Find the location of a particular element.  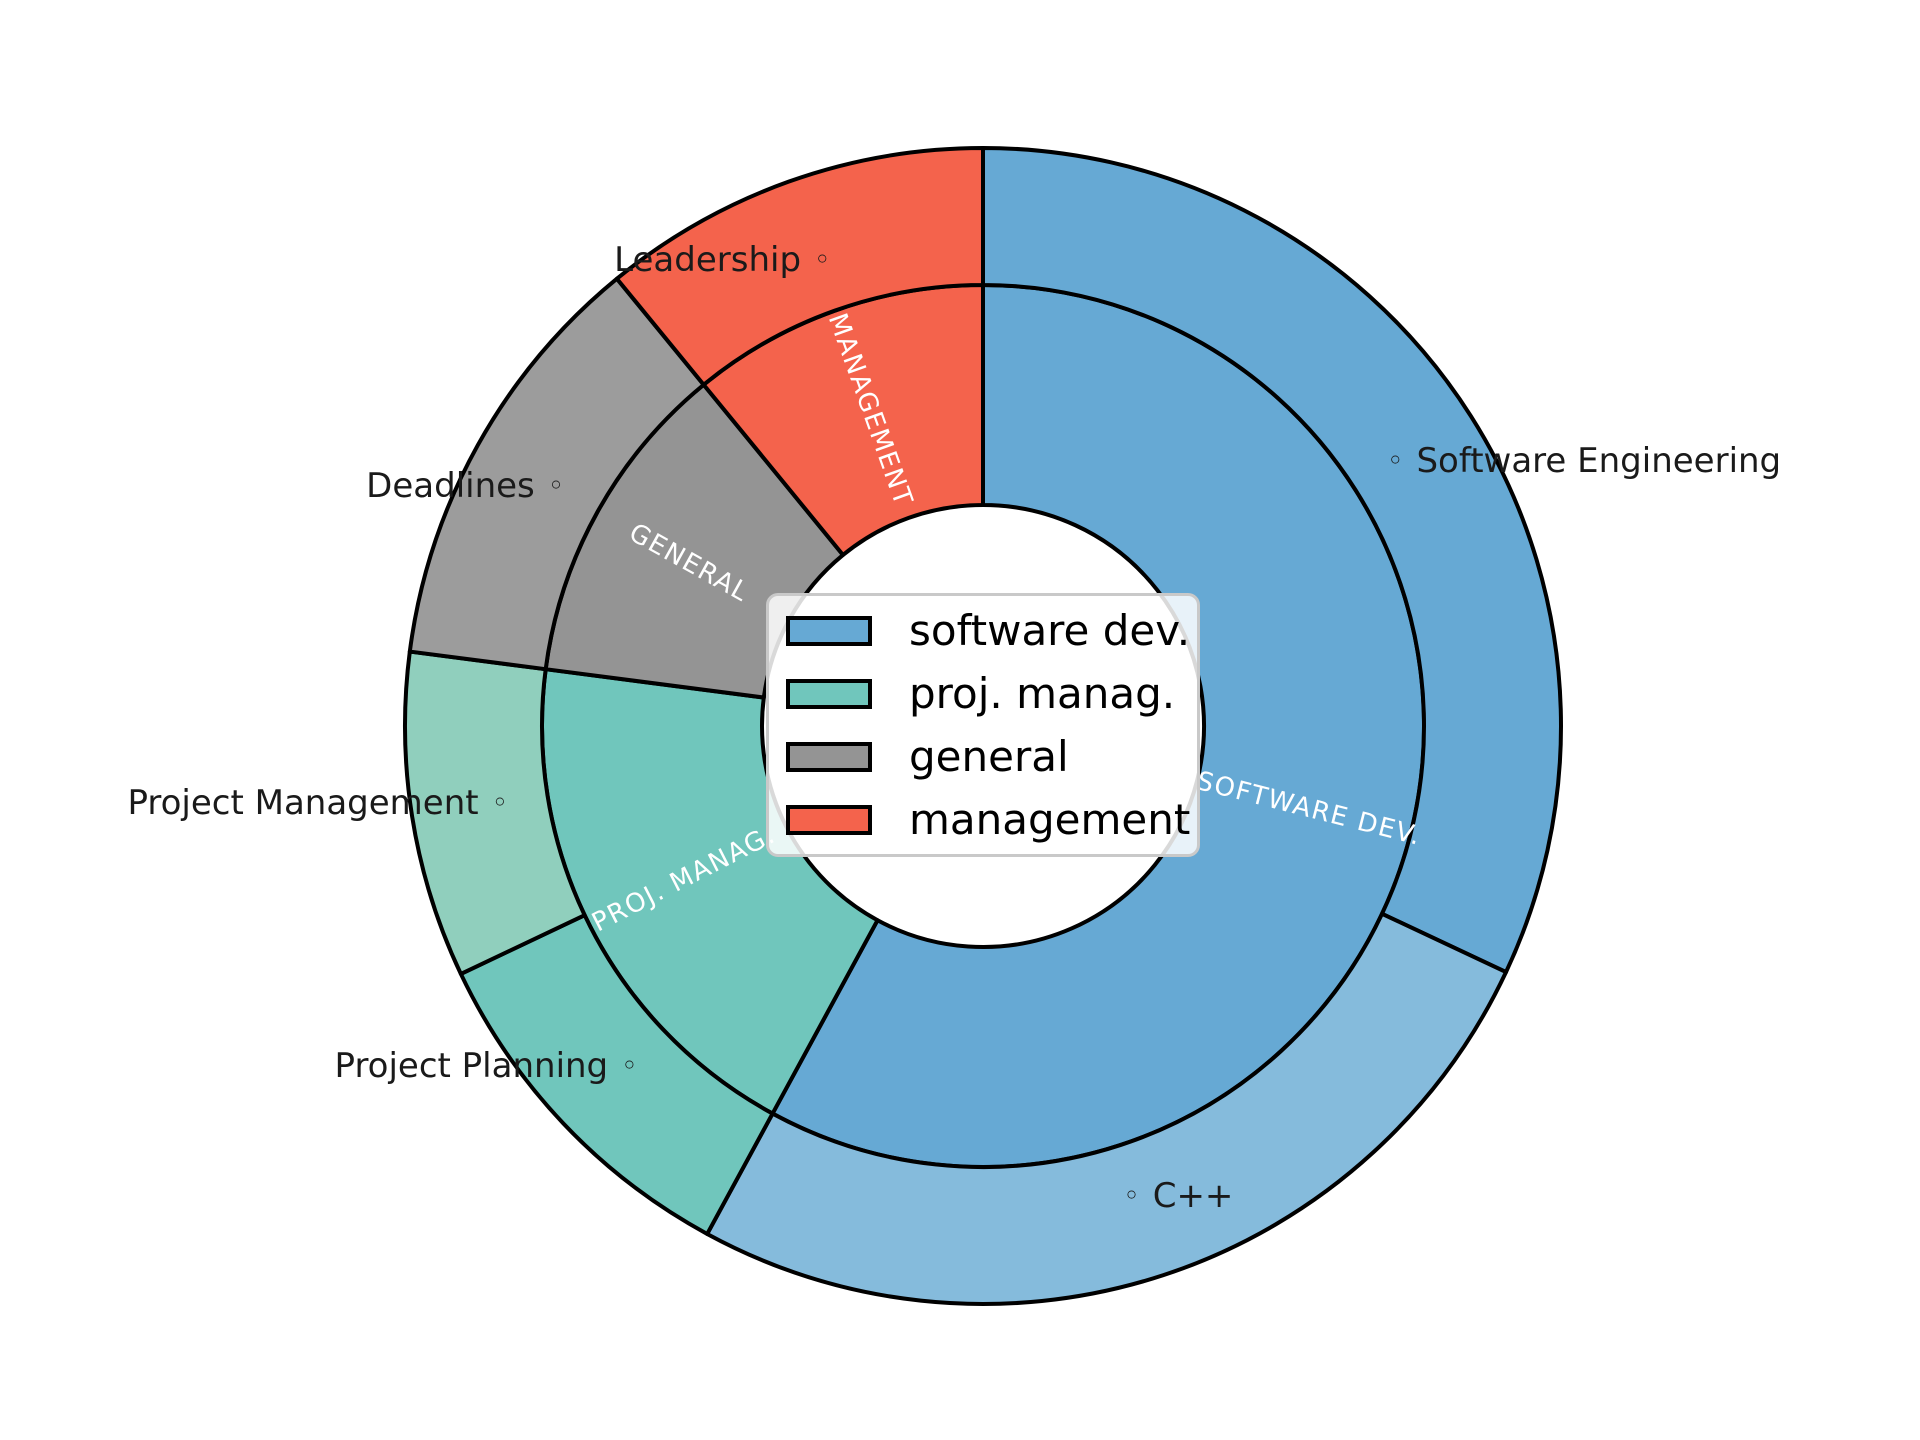

legend-item-management: management is located at coordinates (983, 819).